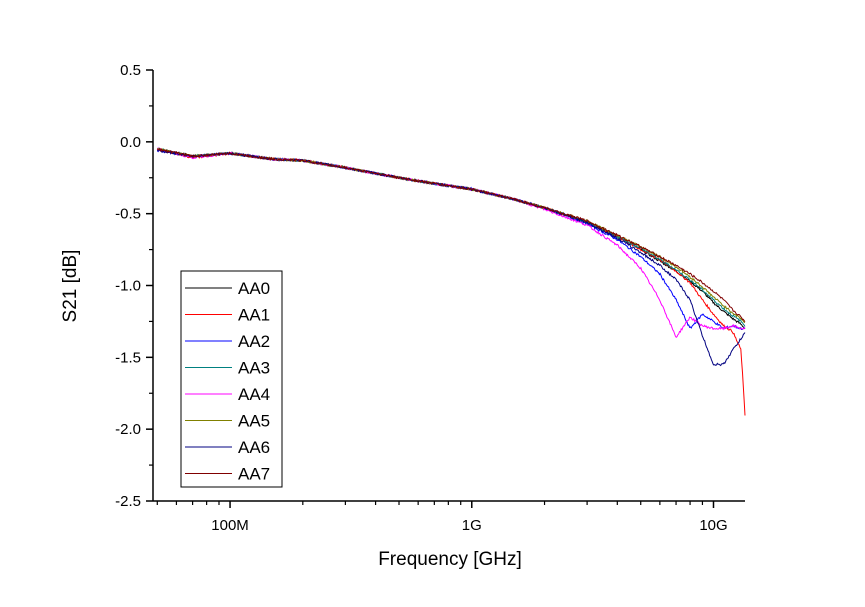 Image resolution: width=865 pixels, height=607 pixels. I want to click on y-tick-label: 0.5, so click(130, 70).